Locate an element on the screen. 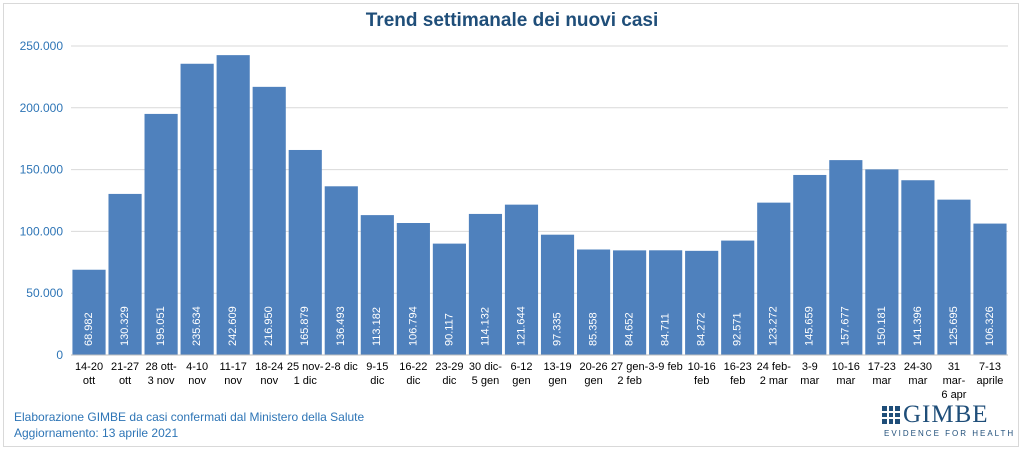 This screenshot has width=1024, height=452. category-label-line: 2-8 dic is located at coordinates (342, 367).